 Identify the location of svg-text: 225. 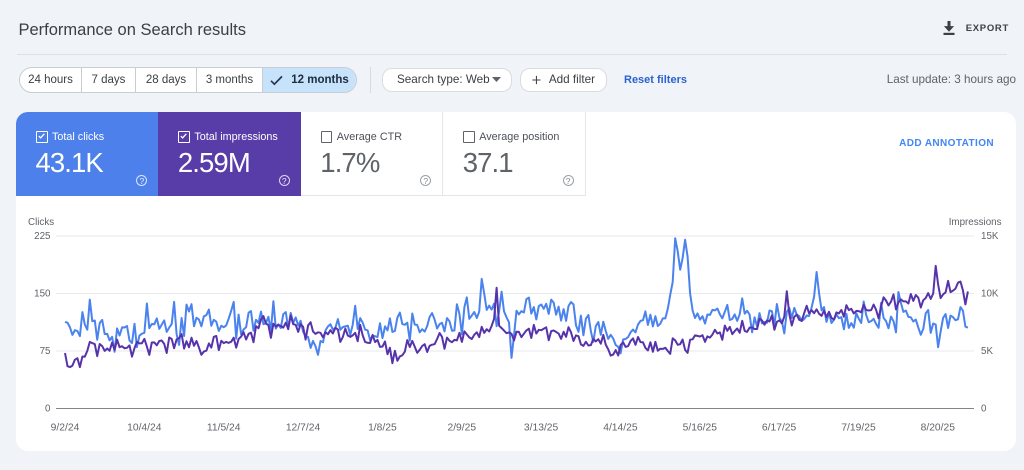
(42, 236).